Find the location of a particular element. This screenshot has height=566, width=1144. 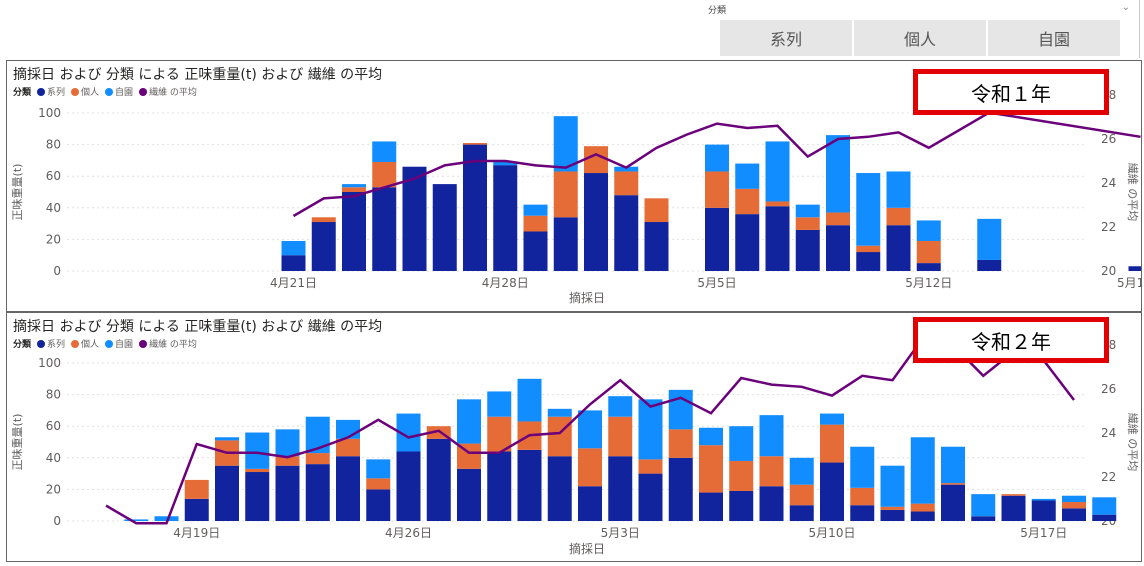

bar-系列-4/23 is located at coordinates (354, 231).